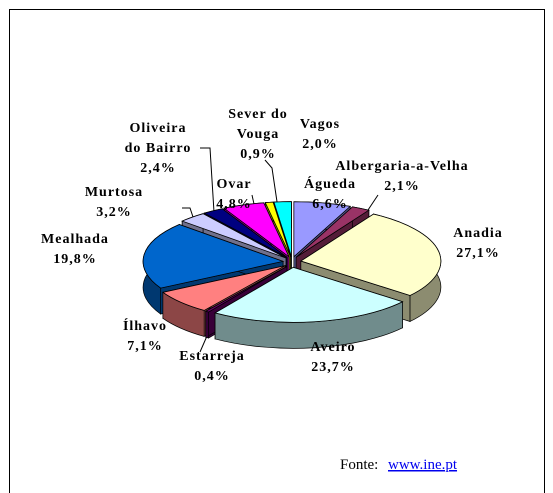 The height and width of the screenshot is (493, 553). What do you see at coordinates (258, 134) in the screenshot?
I see `slice-label-line: Vouga` at bounding box center [258, 134].